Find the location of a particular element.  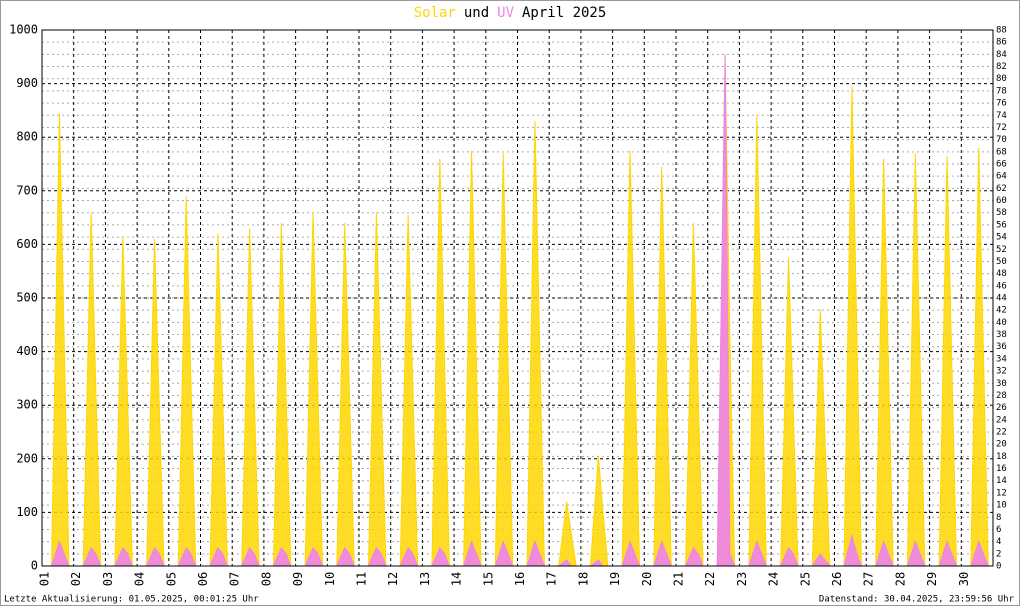

y-tick-label: 1000 is located at coordinates (23, 30).